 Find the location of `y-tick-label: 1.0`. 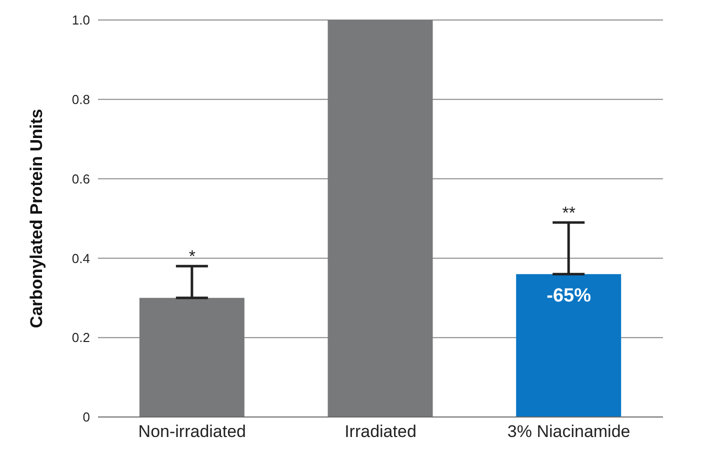

y-tick-label: 1.0 is located at coordinates (81, 20).